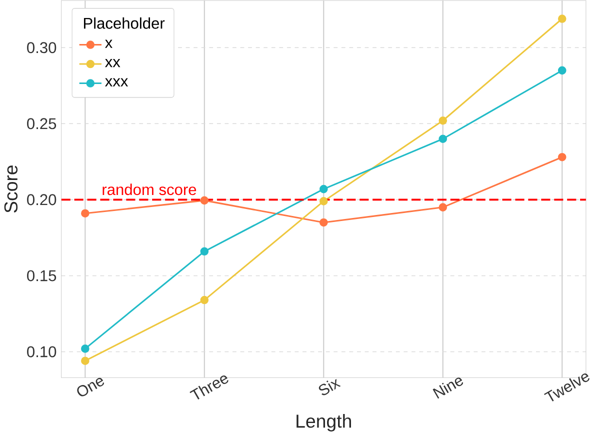 This screenshot has height=436, width=597. Describe the element at coordinates (90, 387) in the screenshot. I see `x-tick-label: One` at that location.